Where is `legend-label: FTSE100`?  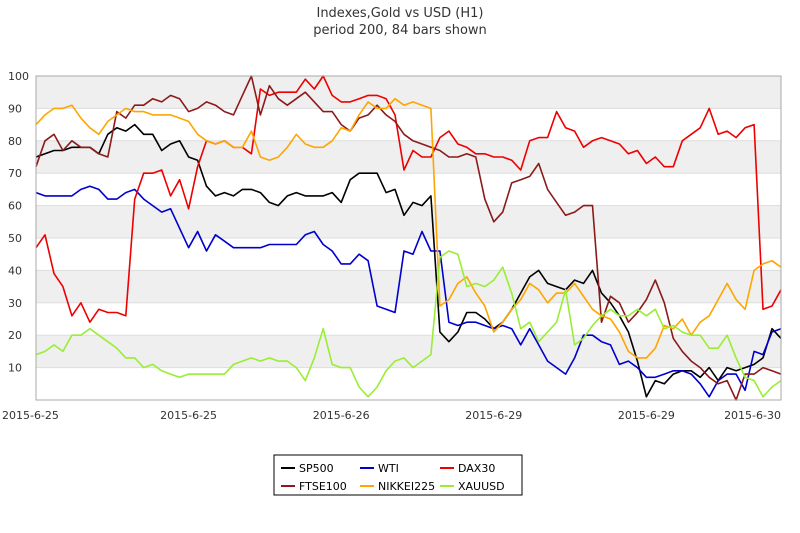
legend-label: FTSE100 is located at coordinates (323, 486).